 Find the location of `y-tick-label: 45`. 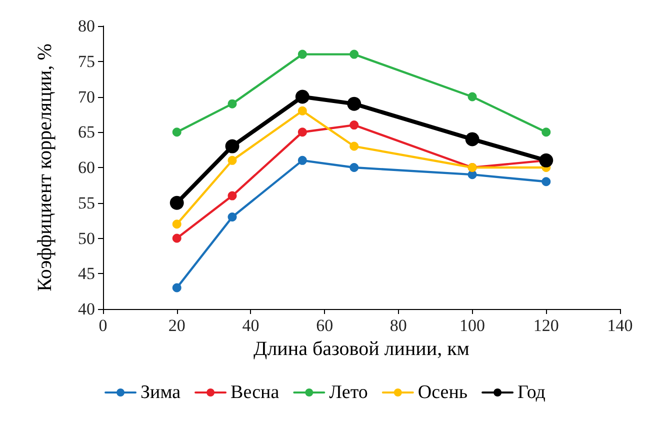

y-tick-label: 45 is located at coordinates (86, 274).